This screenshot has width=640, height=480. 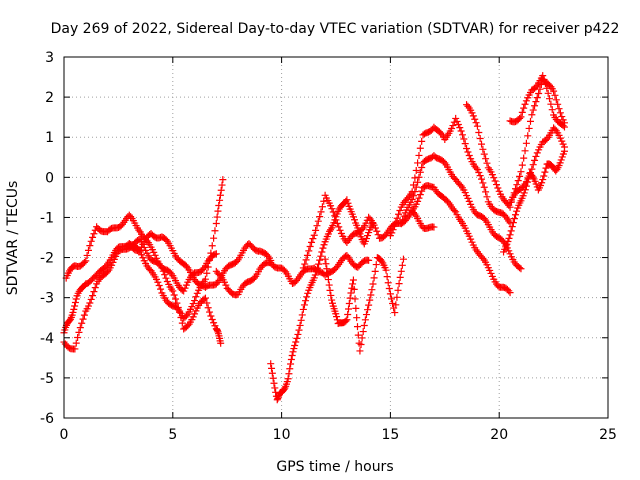 I want to click on y-tick-labels: -6 -5 -4 -3 -2 -1 0 1 2 3, so click(x=47, y=238).